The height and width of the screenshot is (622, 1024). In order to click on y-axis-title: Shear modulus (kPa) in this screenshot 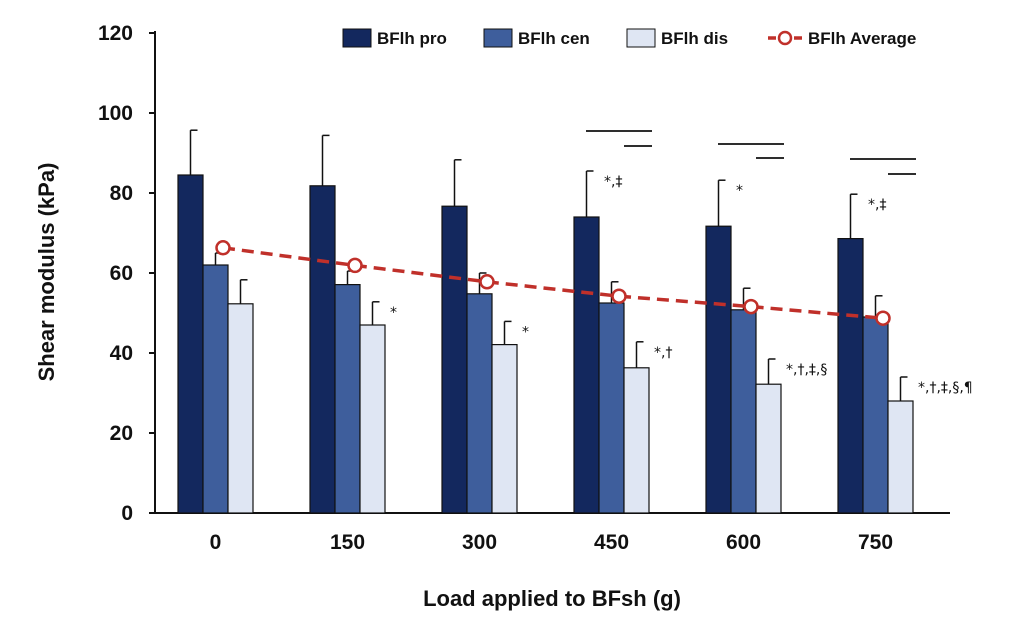, I will do `click(46, 272)`.